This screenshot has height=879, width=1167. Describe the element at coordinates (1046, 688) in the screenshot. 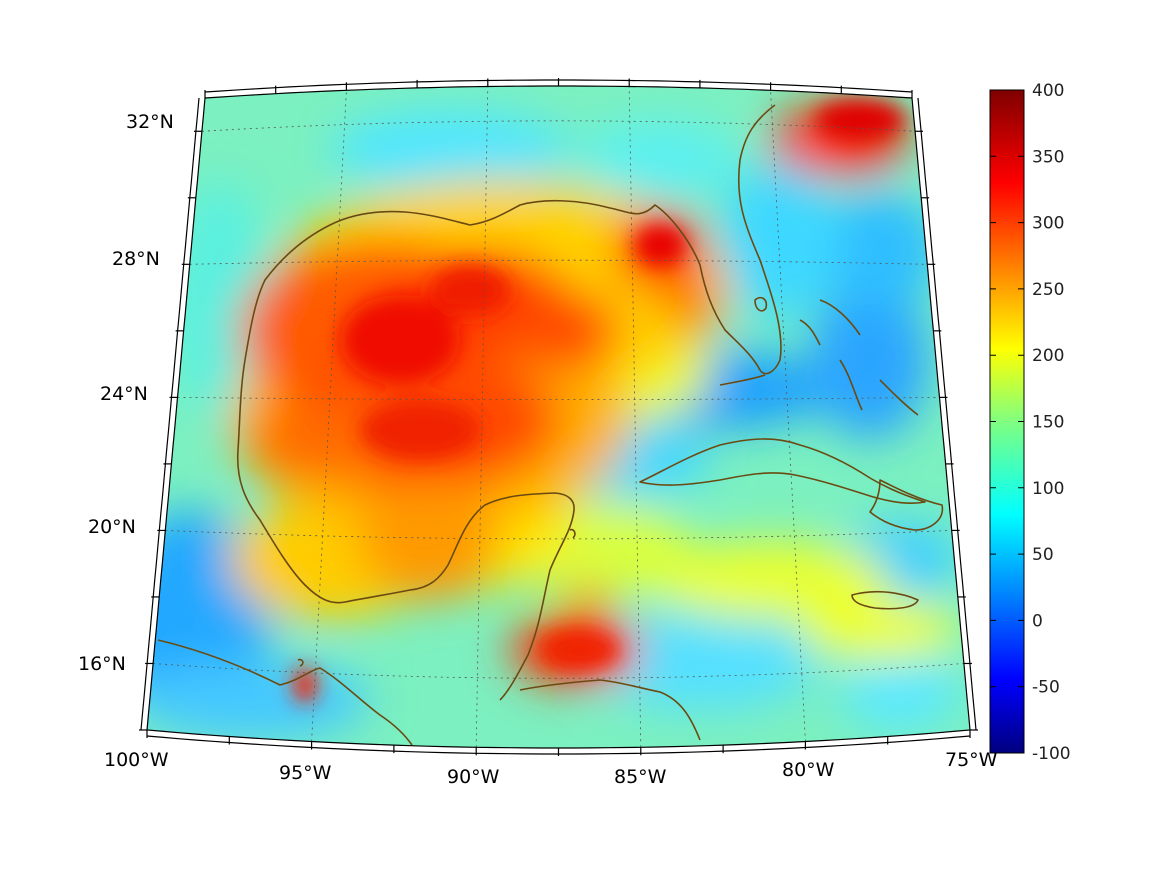

I see `colorbar-tick-label: -50` at that location.